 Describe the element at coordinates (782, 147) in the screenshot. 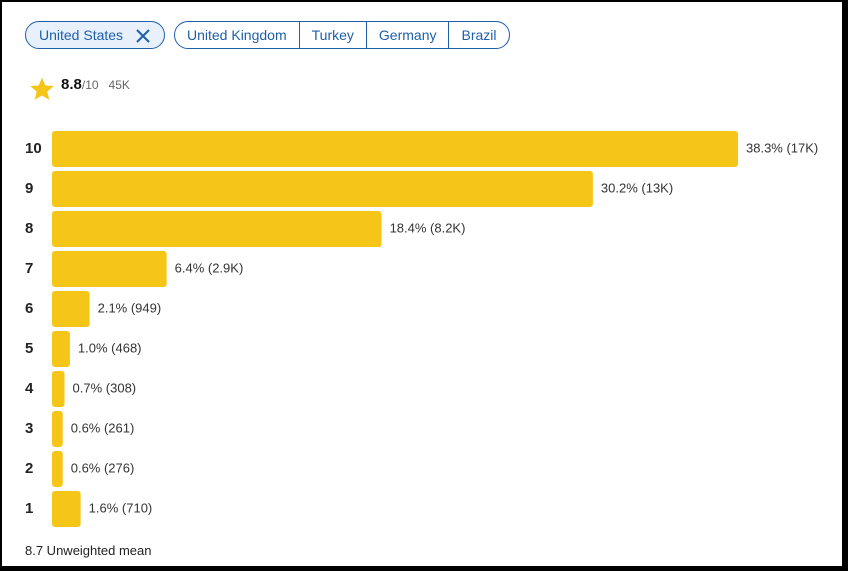

I see `value-label: 38.3% (17K)` at that location.